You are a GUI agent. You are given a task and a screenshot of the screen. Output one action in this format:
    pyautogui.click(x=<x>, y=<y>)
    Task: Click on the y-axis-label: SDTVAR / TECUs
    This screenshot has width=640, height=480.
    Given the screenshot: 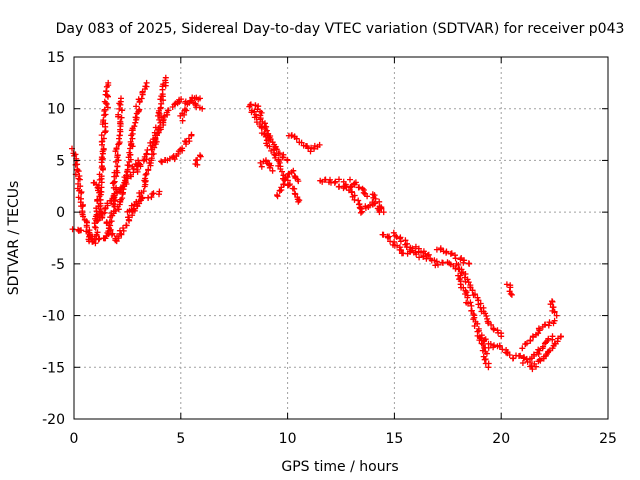 What is the action you would take?
    pyautogui.click(x=14, y=238)
    